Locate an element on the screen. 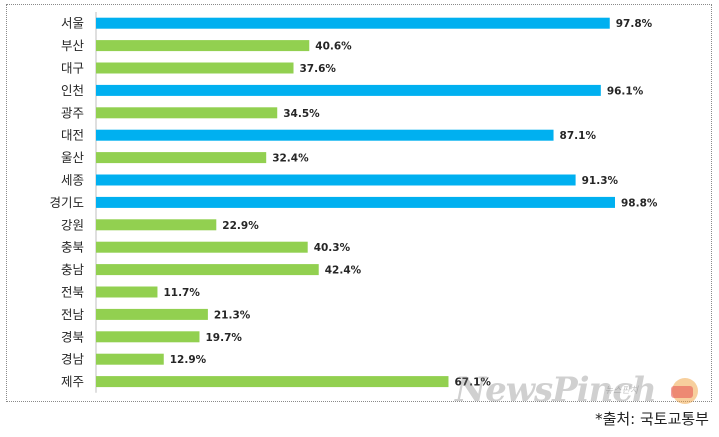 The width and height of the screenshot is (719, 437). category-label: 강원 is located at coordinates (72, 224).